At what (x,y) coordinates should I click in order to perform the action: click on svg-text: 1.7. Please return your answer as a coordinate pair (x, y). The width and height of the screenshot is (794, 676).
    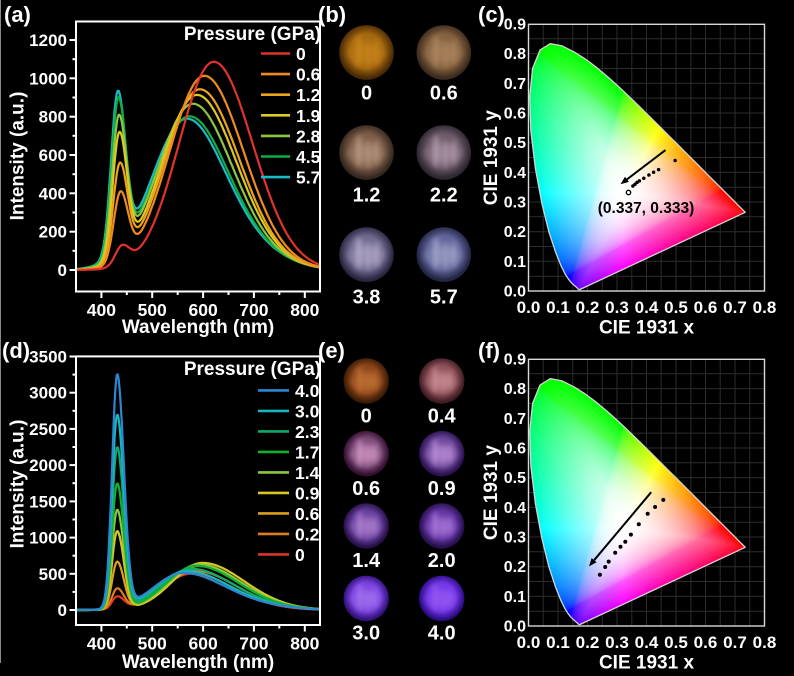
    Looking at the image, I should click on (307, 452).